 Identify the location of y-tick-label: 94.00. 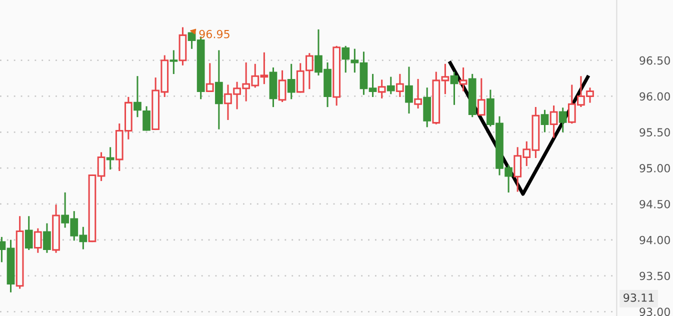
(655, 240).